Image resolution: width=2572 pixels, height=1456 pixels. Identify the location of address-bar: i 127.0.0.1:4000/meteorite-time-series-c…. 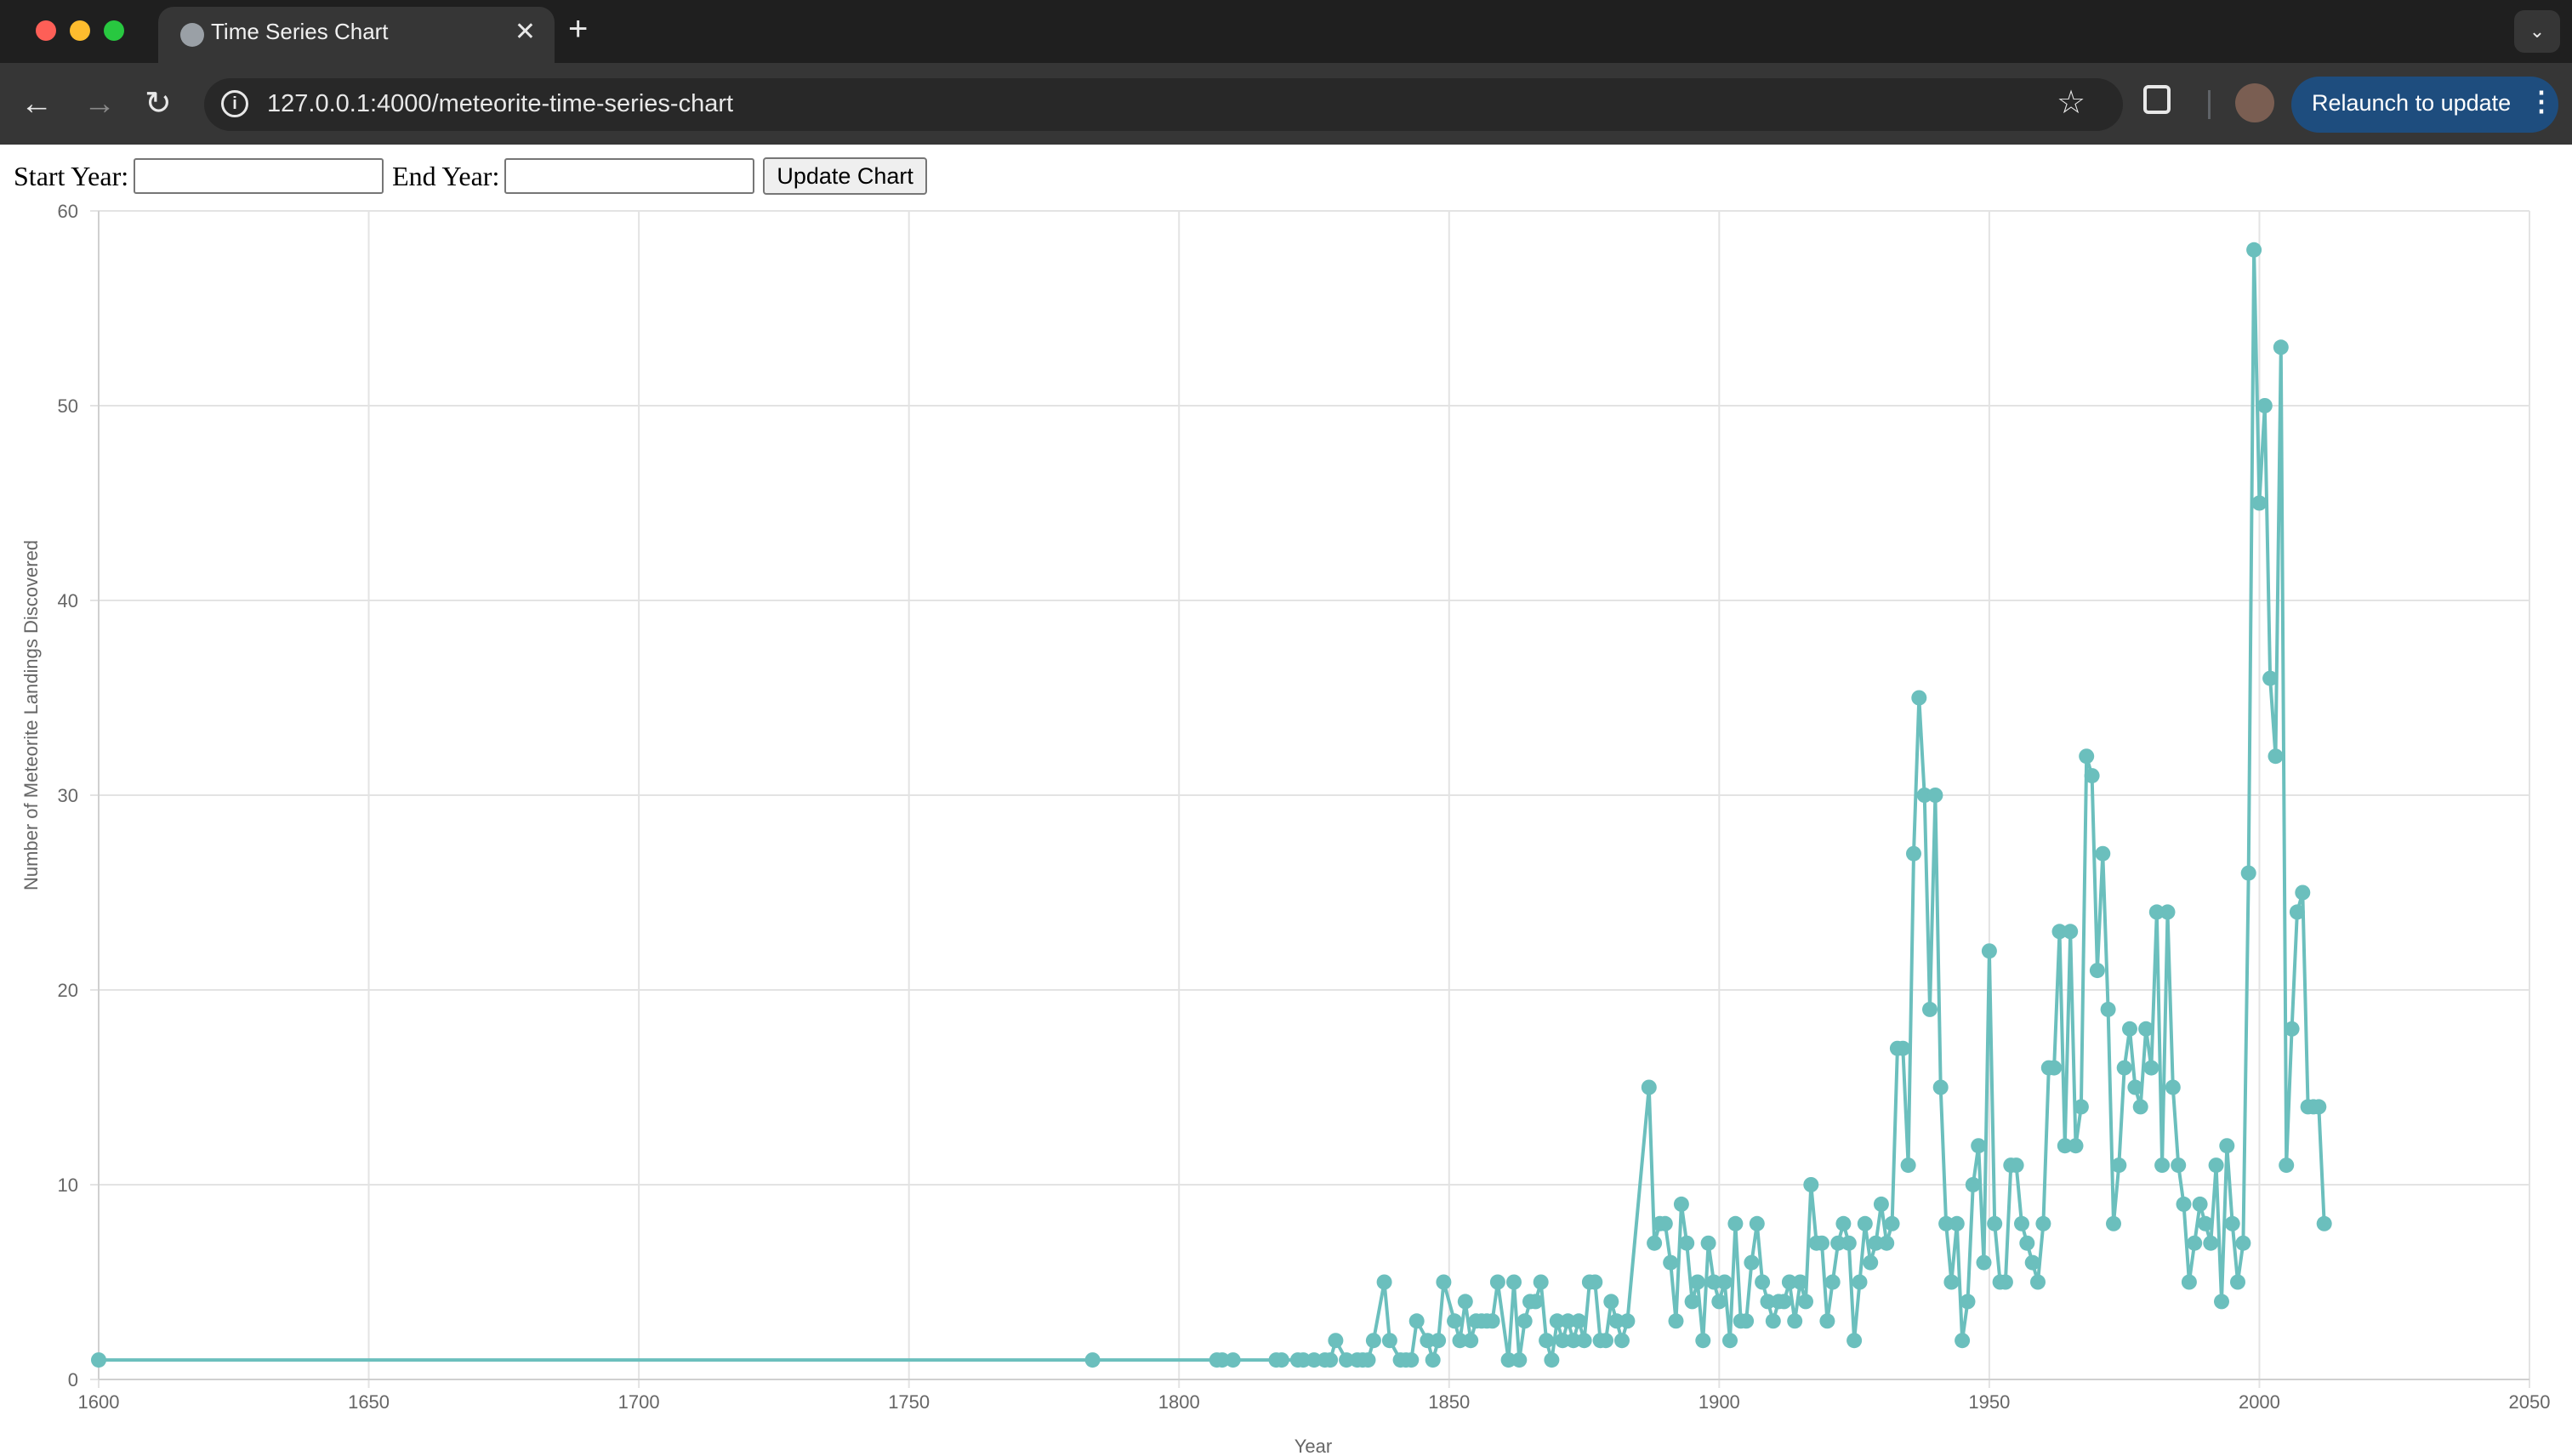
(1163, 104).